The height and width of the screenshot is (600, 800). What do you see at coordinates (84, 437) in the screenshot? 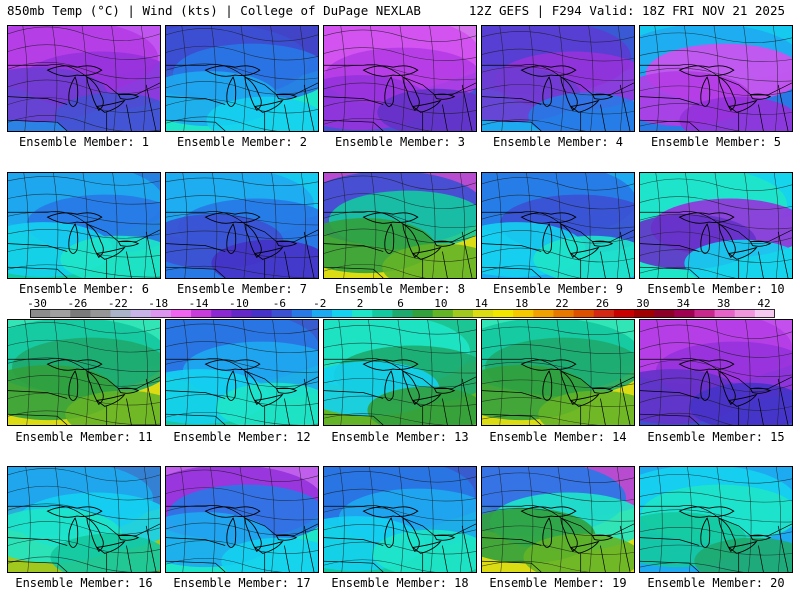
I see `ensemble-member-label: Ensemble Member: 11` at bounding box center [84, 437].